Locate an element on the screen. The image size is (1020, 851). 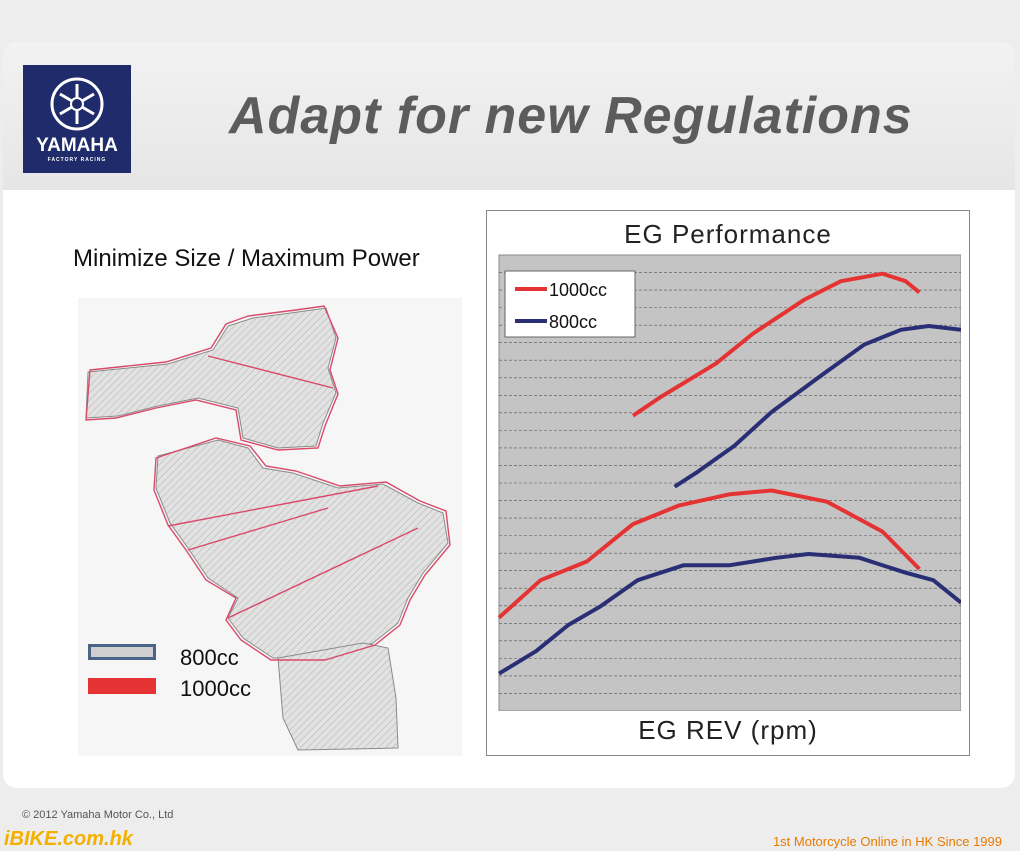
legend-swatch-1000cc is located at coordinates (122, 686).